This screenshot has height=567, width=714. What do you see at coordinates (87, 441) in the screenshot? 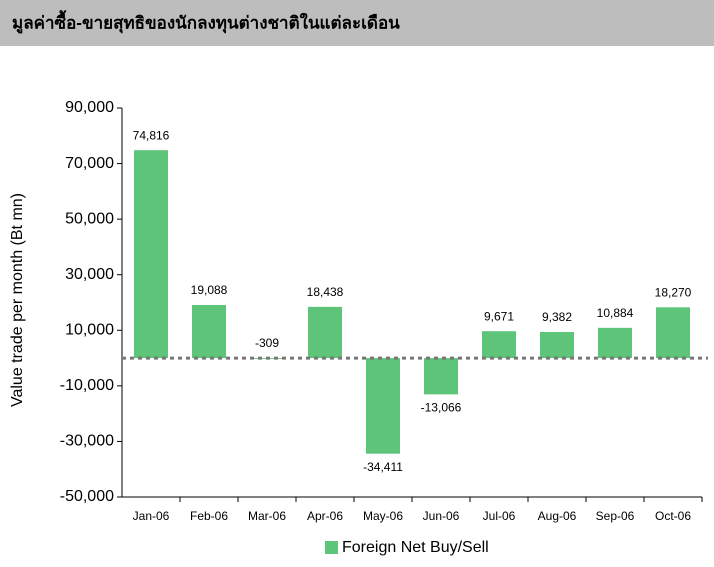
I see `y-tick-label: -30,000` at bounding box center [87, 441].